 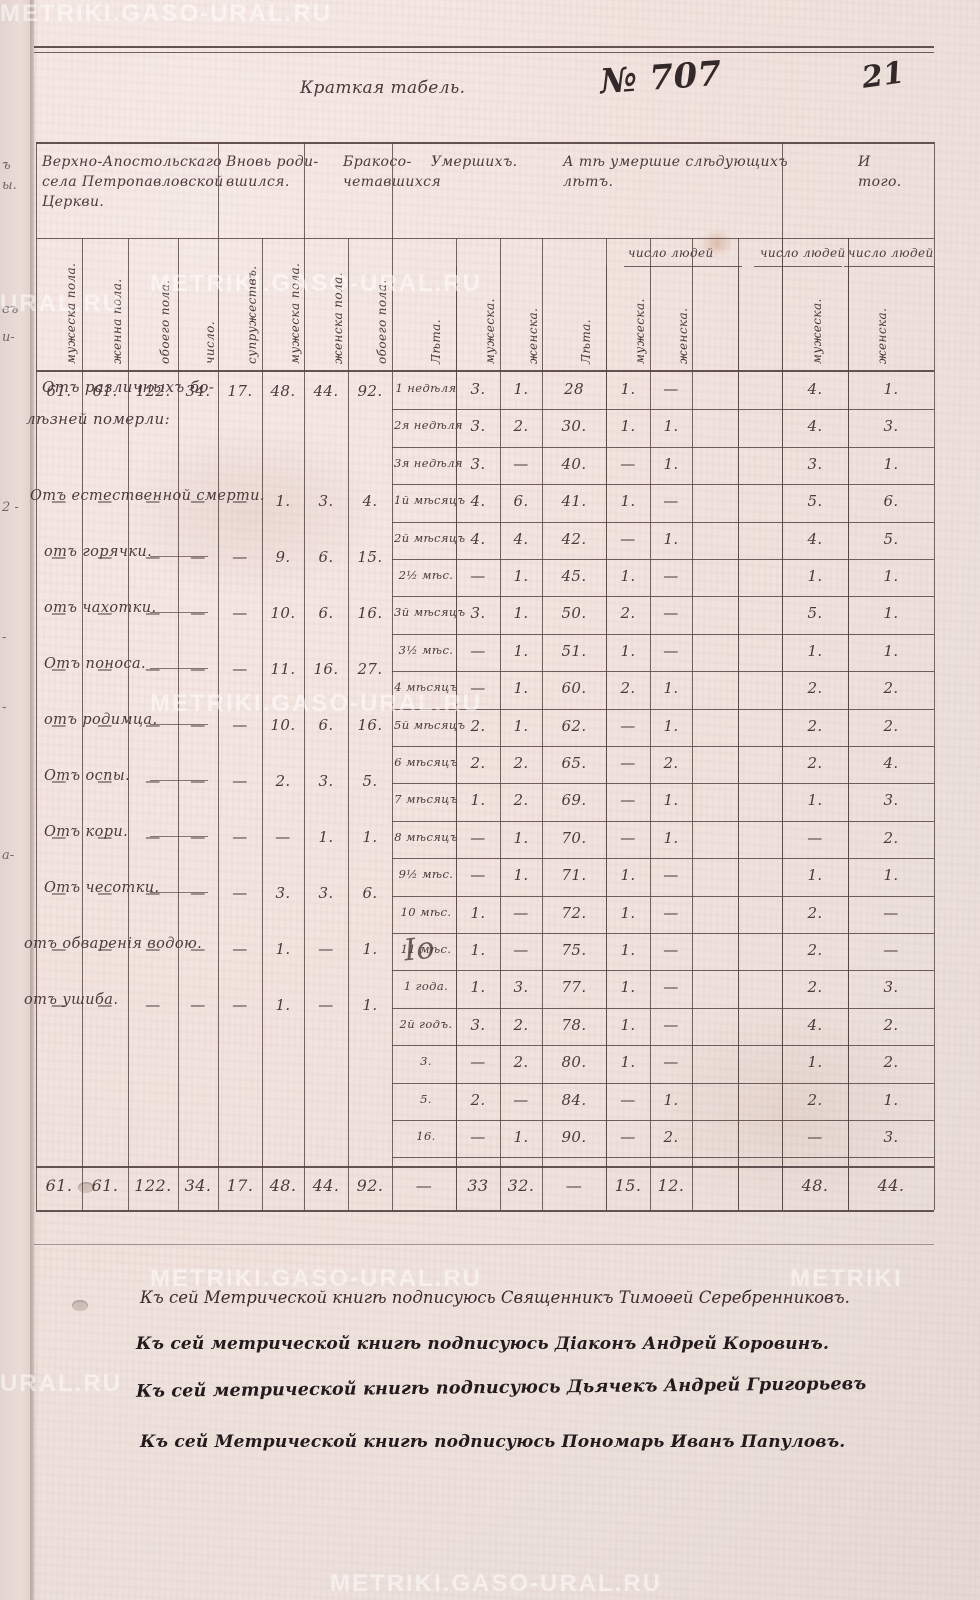 I want to click on total-value: 12., so click(x=671, y=1185).